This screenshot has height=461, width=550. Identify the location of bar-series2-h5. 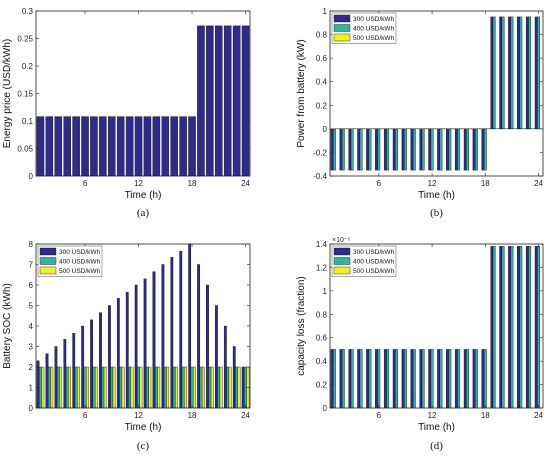
(76, 387).